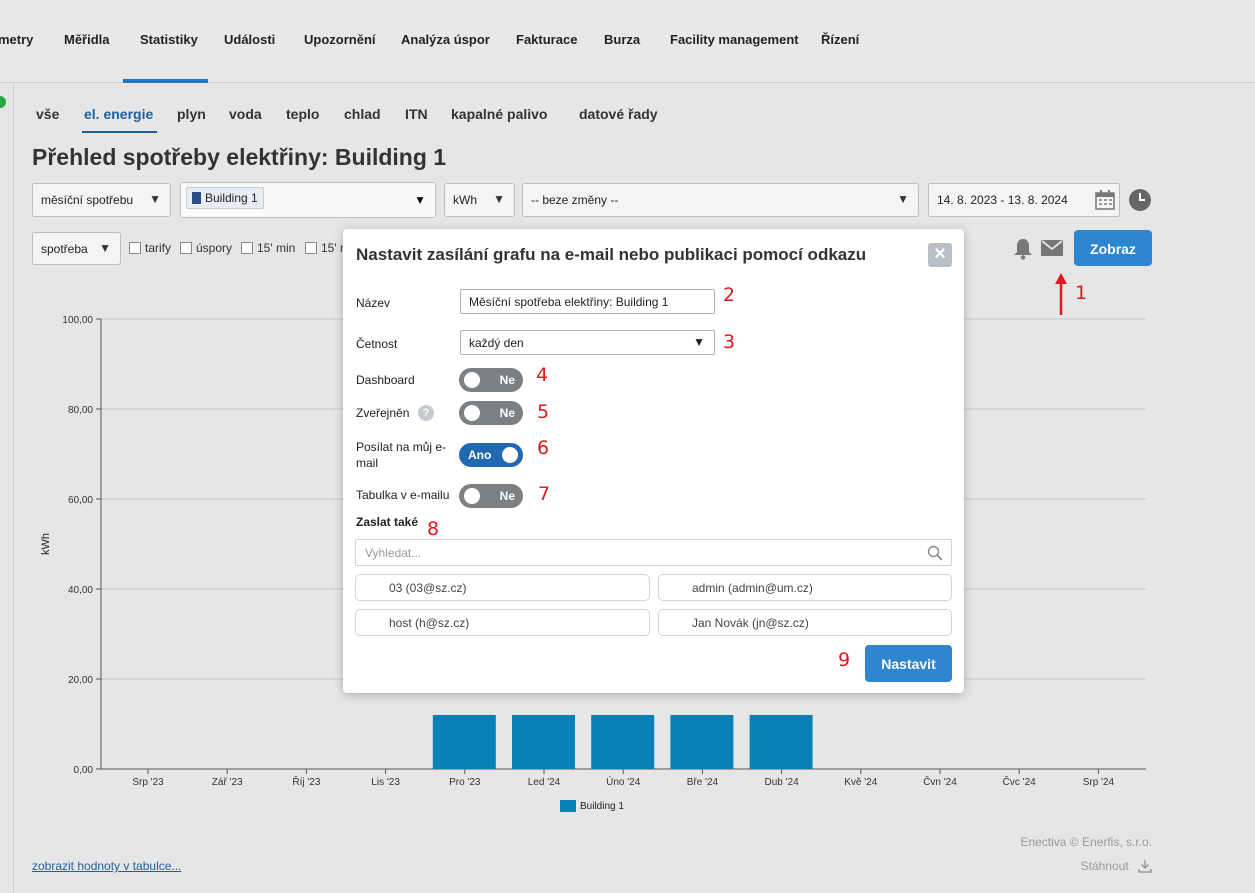 Image resolution: width=1255 pixels, height=893 pixels. Describe the element at coordinates (1105, 200) in the screenshot. I see `calendar-icon` at that location.